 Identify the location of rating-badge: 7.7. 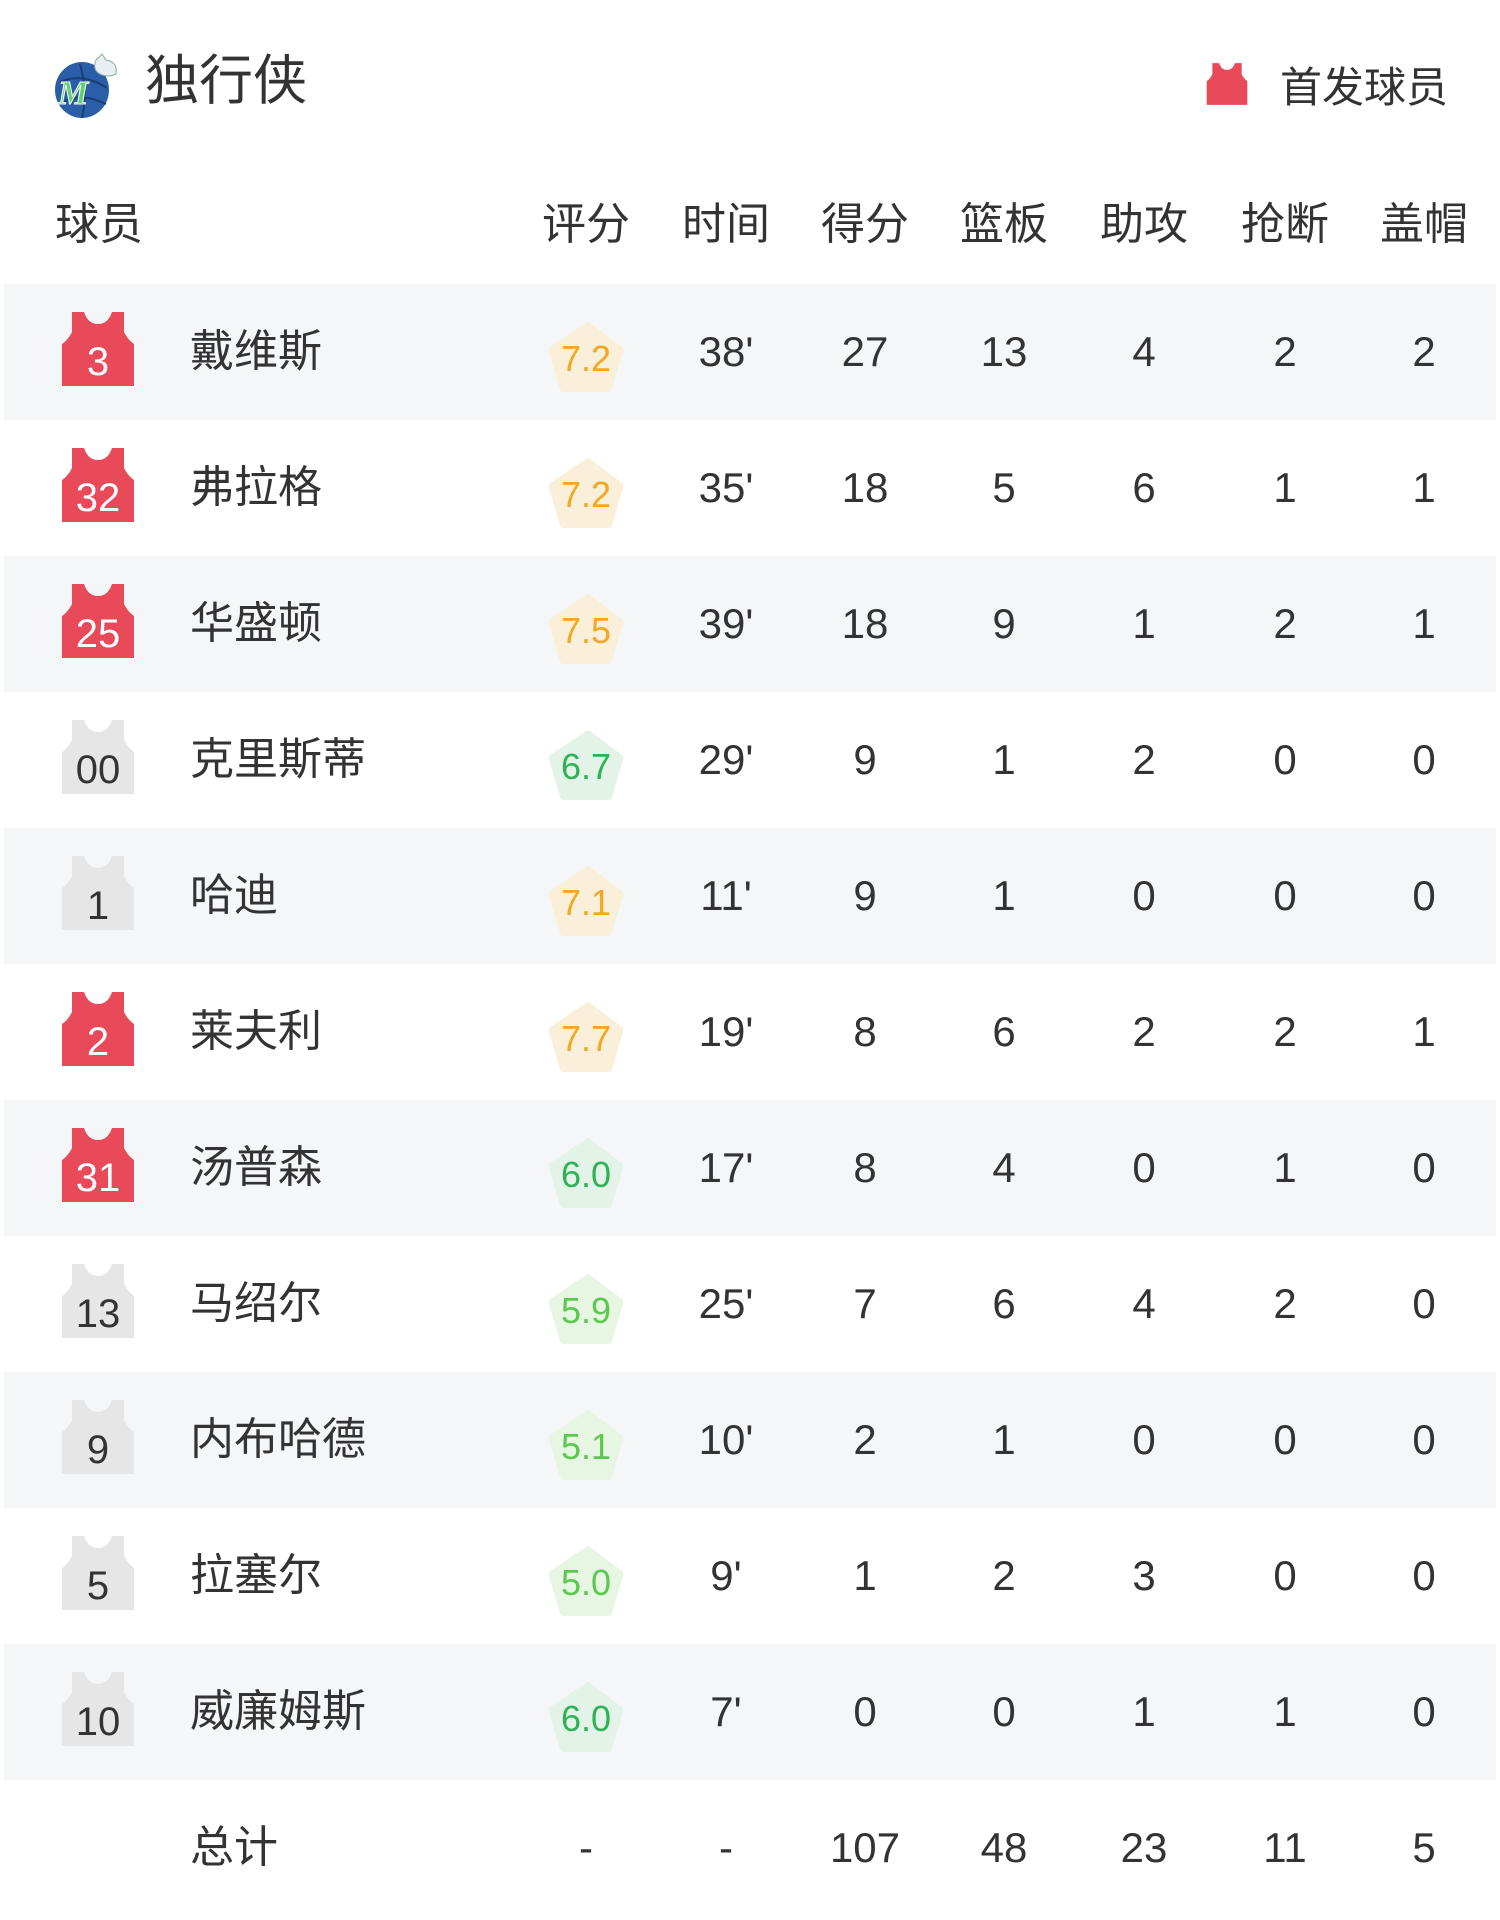
(586, 1037).